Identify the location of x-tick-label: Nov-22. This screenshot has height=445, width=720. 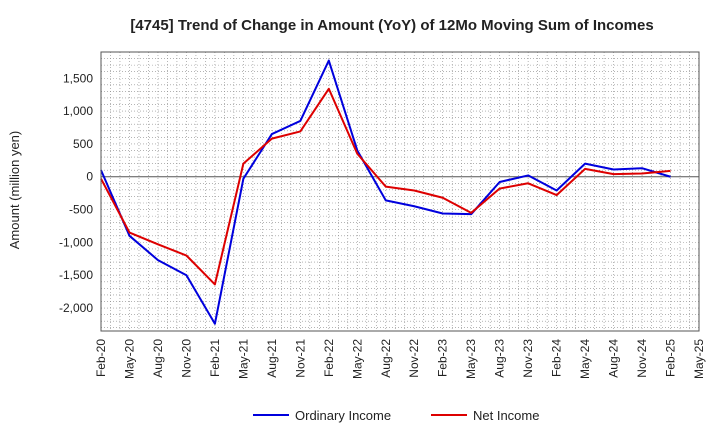
(414, 358).